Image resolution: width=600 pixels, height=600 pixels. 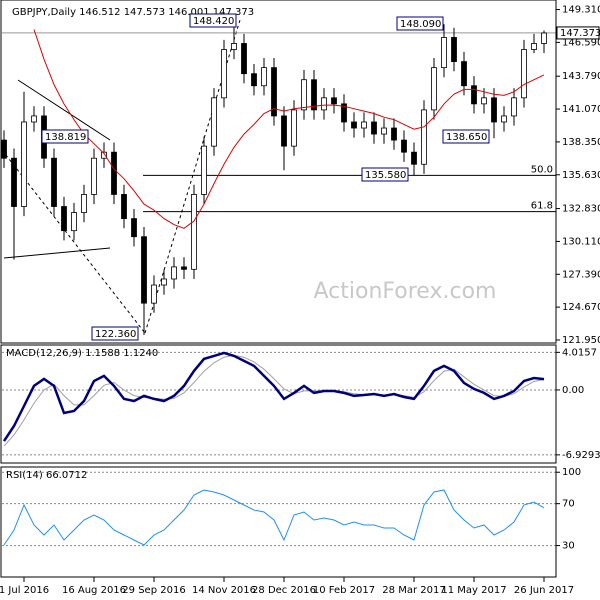 What do you see at coordinates (542, 206) in the screenshot?
I see `fib-label: 61.8` at bounding box center [542, 206].